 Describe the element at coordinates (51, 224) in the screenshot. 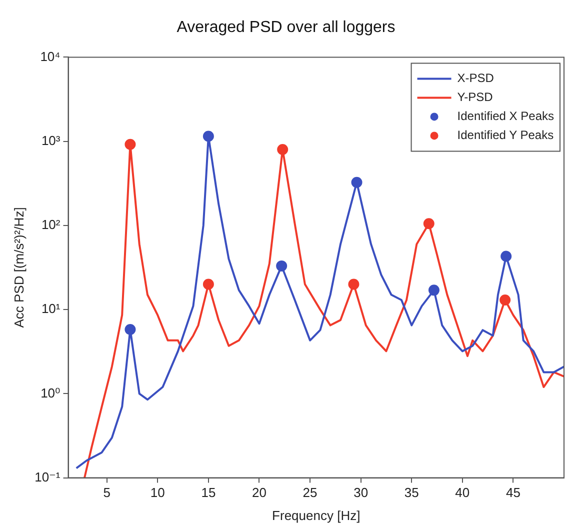

I see `y-tick-label: 10²` at that location.